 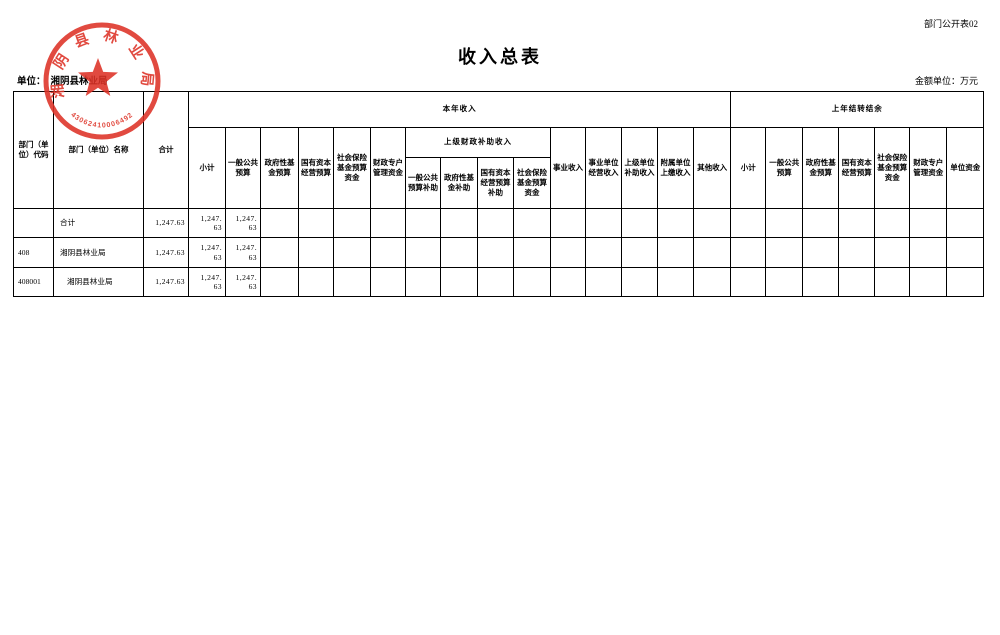 What do you see at coordinates (33, 150) in the screenshot?
I see `col-header-code: 部门（单位）代码` at bounding box center [33, 150].